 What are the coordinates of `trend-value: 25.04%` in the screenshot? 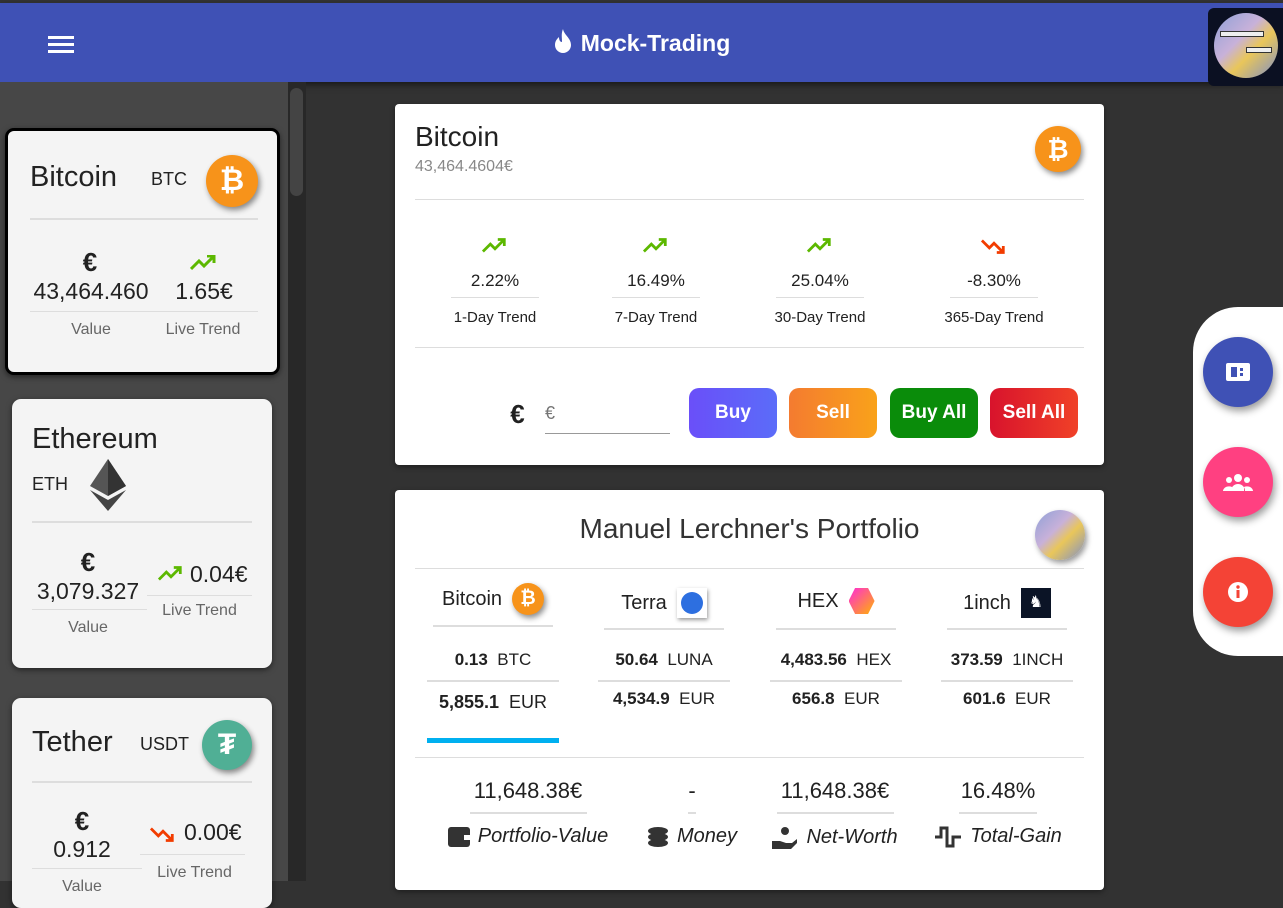 It's located at (820, 280).